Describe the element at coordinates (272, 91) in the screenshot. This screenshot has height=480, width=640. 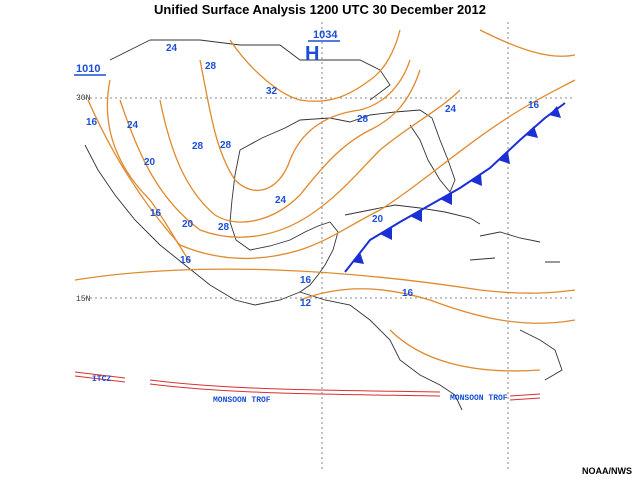
I see `isobar-label: 32` at that location.